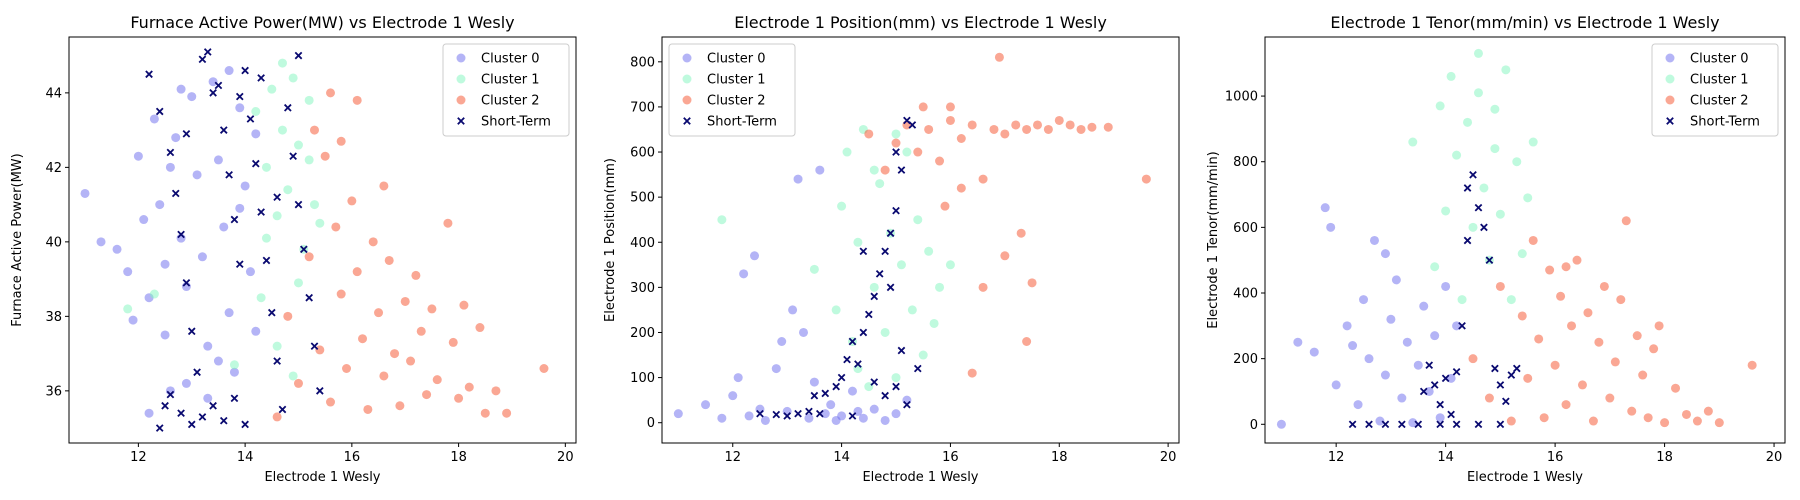 The width and height of the screenshot is (1800, 500). Describe the element at coordinates (1168, 457) in the screenshot. I see `x-tick-label: 20` at that location.